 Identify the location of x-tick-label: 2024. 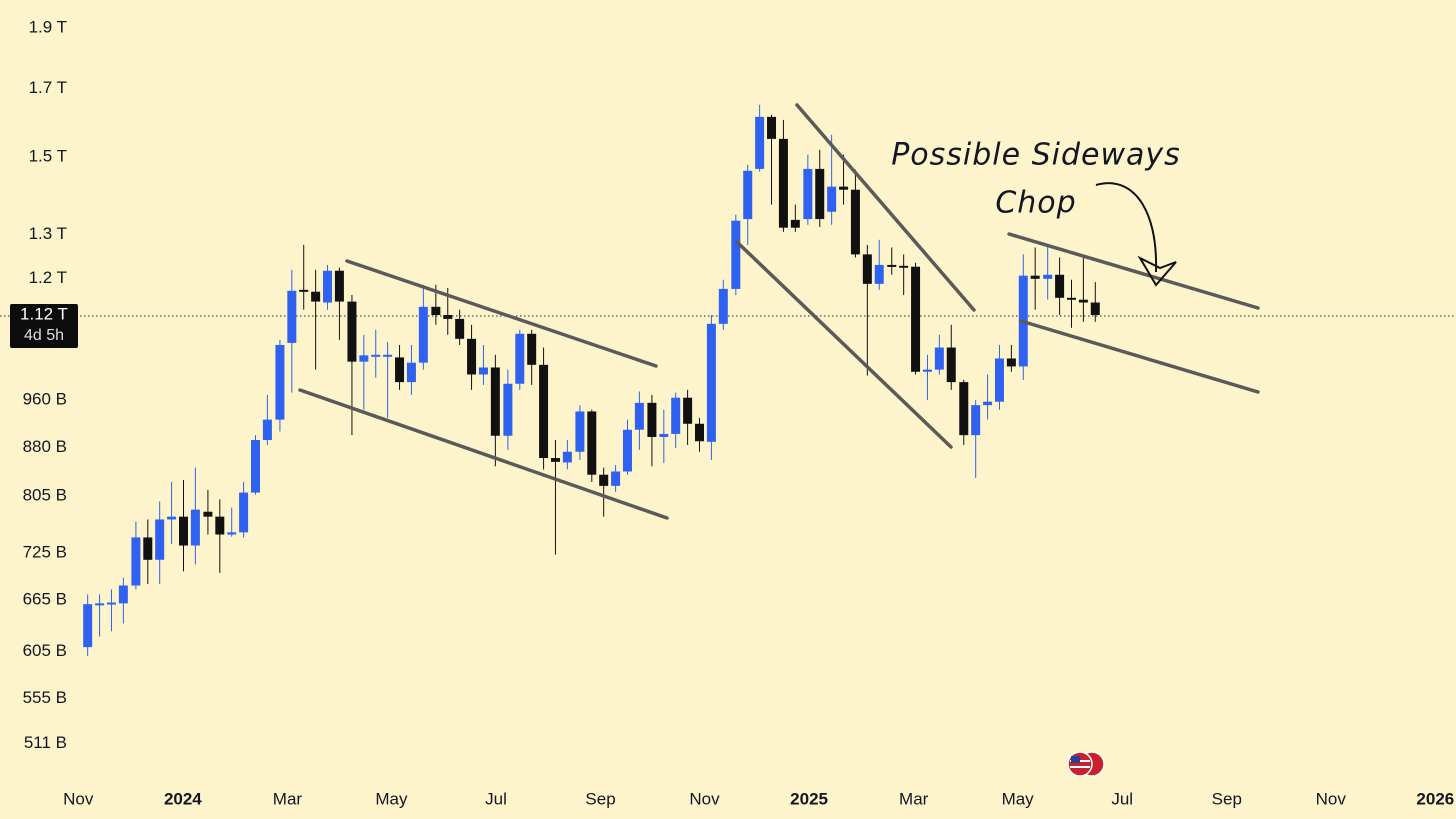
(183, 798).